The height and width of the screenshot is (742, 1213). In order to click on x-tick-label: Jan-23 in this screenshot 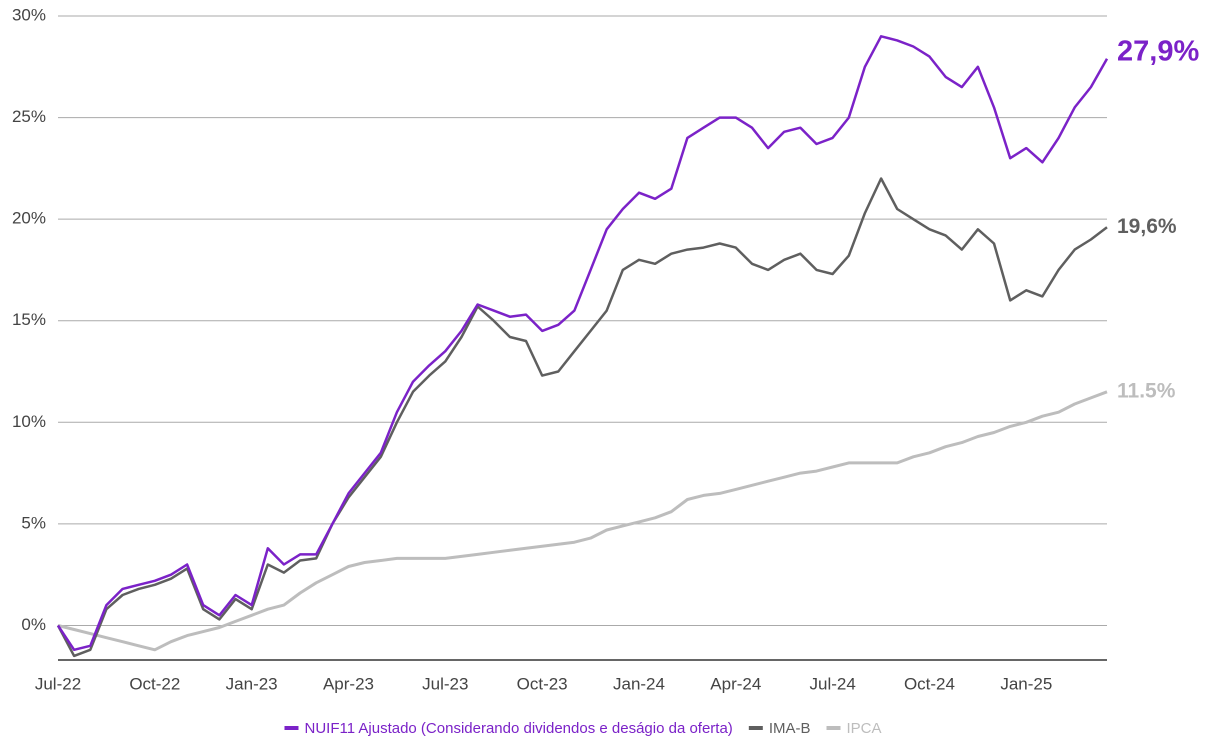, I will do `click(252, 683)`.